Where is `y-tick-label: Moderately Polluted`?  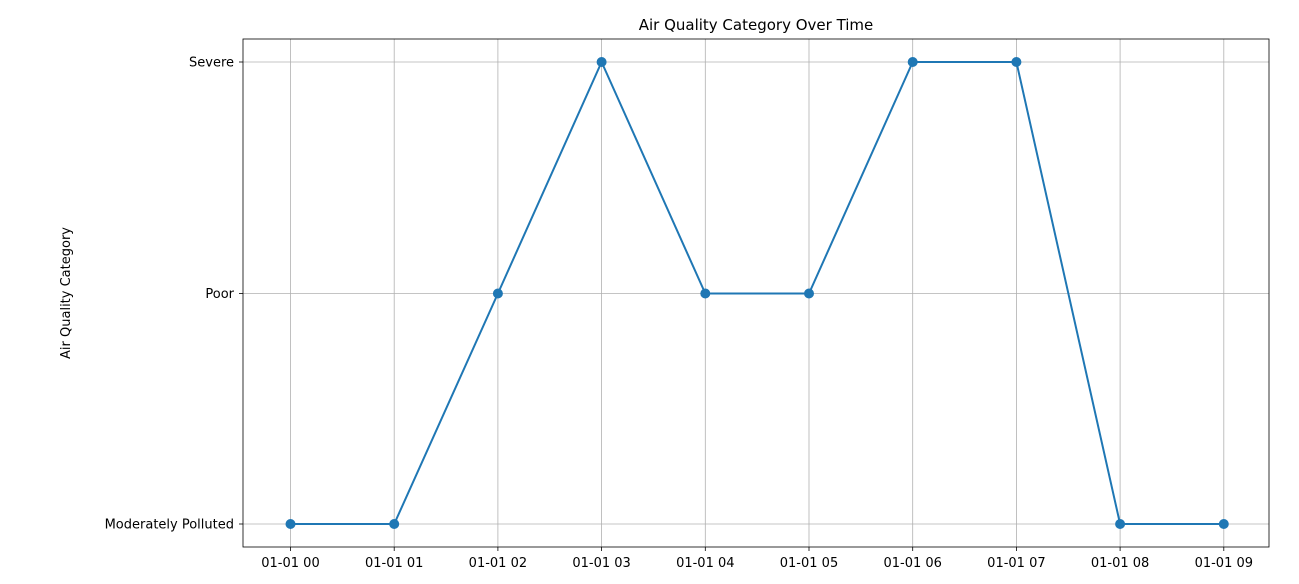
y-tick-label: Moderately Polluted is located at coordinates (169, 525).